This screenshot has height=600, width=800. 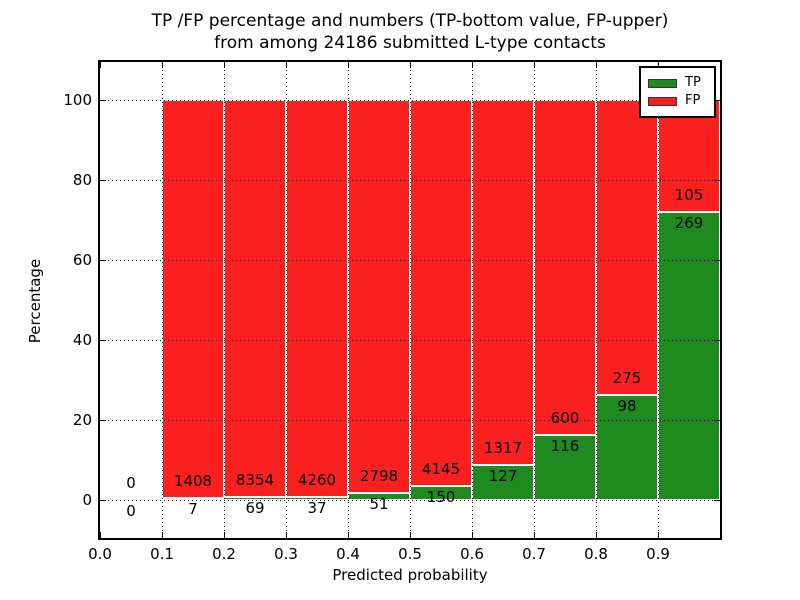 I want to click on bar-label-tp: 150, so click(x=441, y=497).